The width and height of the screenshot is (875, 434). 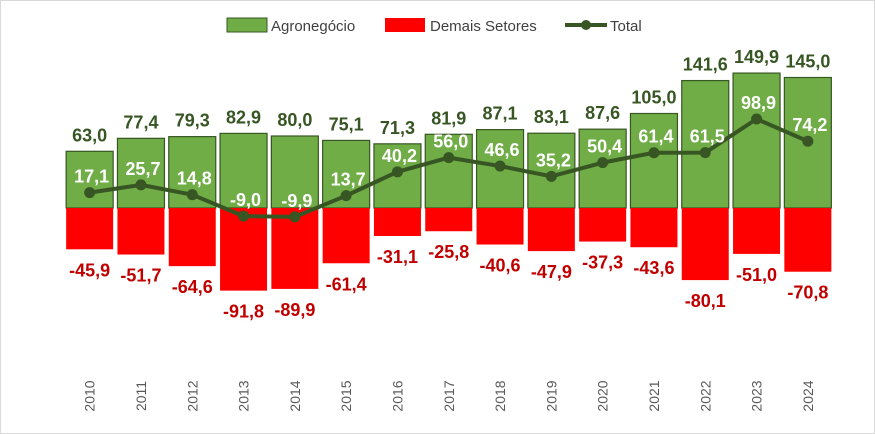 What do you see at coordinates (654, 395) in the screenshot?
I see `tick-2021: 2021` at bounding box center [654, 395].